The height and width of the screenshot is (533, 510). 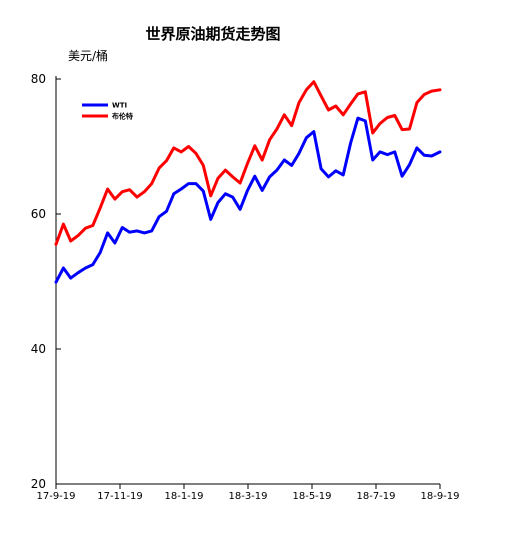 I want to click on y-tick-label: 20, so click(x=38, y=484).